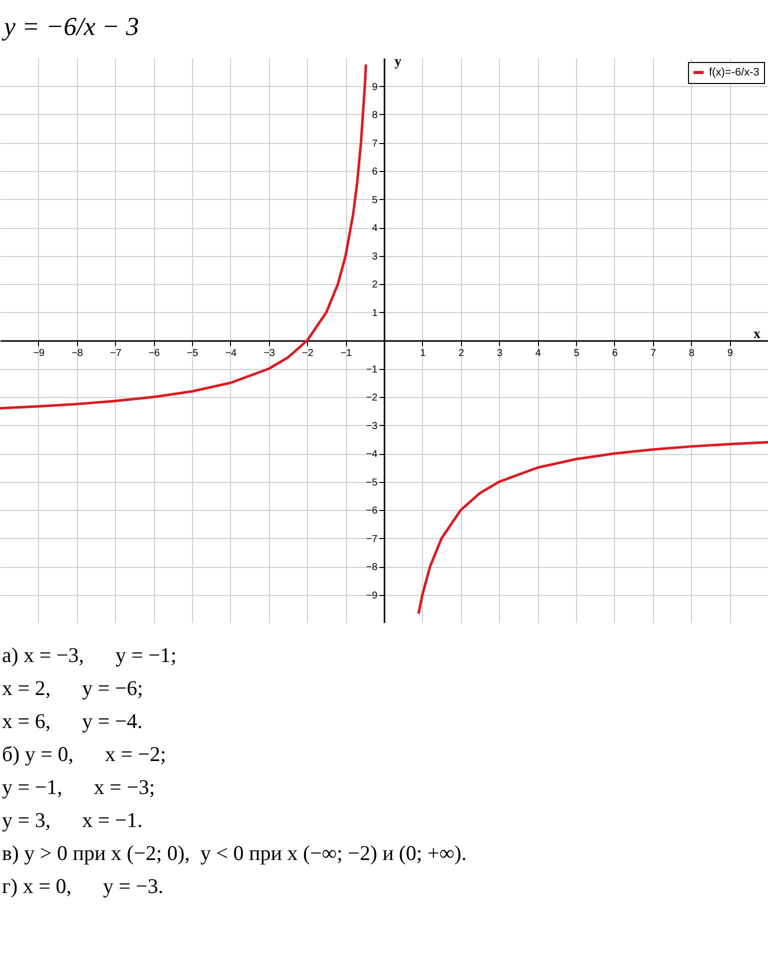 This screenshot has height=969, width=768. What do you see at coordinates (72, 820) in the screenshot?
I see `text: y = 3, x = −1.` at bounding box center [72, 820].